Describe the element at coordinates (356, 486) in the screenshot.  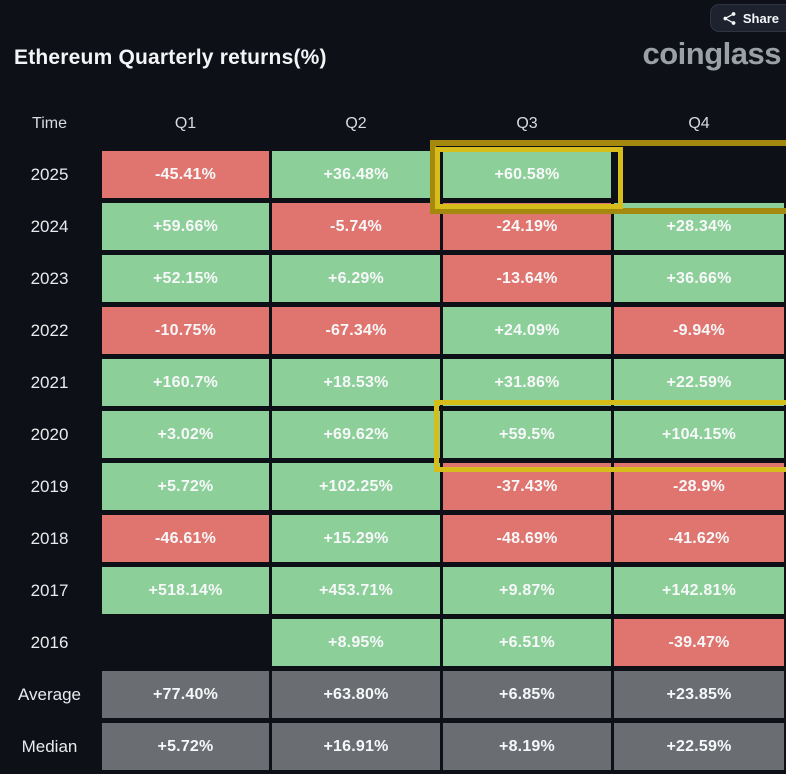
I see `cell-2019-q2: +102.25%` at that location.